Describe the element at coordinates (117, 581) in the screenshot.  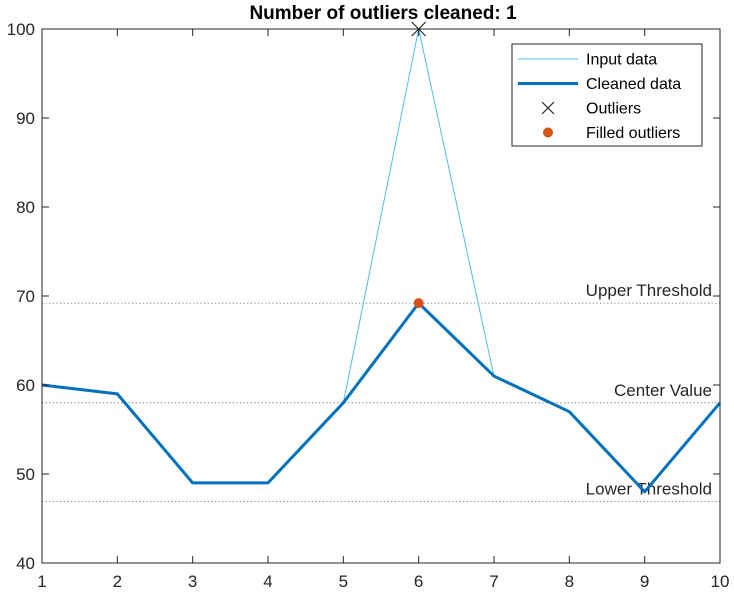
I see `x-tick-label: 2` at that location.